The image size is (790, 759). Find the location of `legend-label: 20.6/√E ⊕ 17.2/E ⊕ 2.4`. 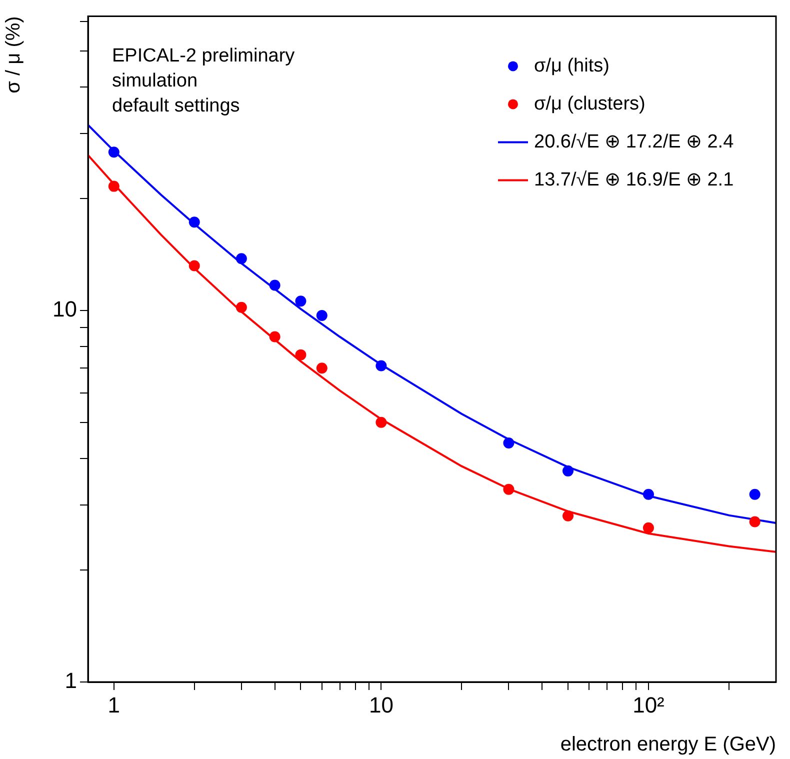

legend-label: 20.6/√E ⊕ 17.2/E ⊕ 2.4 is located at coordinates (634, 141).